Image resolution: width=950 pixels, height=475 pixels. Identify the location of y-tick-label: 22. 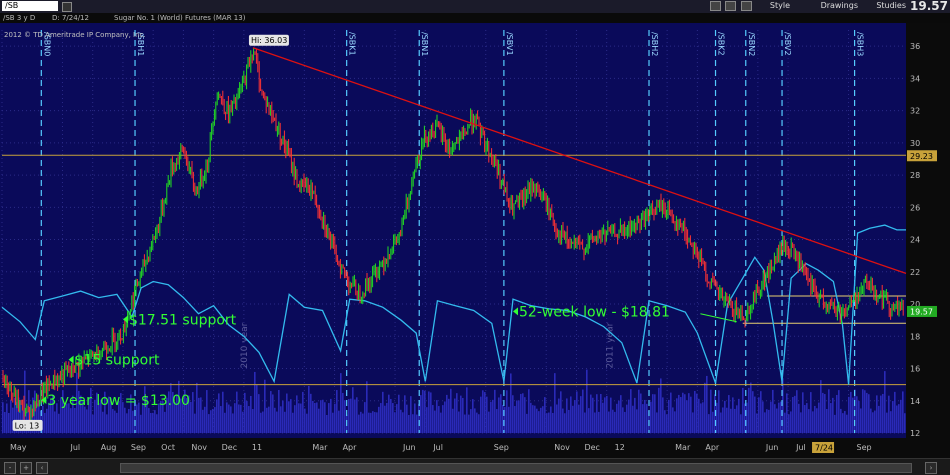
(915, 272).